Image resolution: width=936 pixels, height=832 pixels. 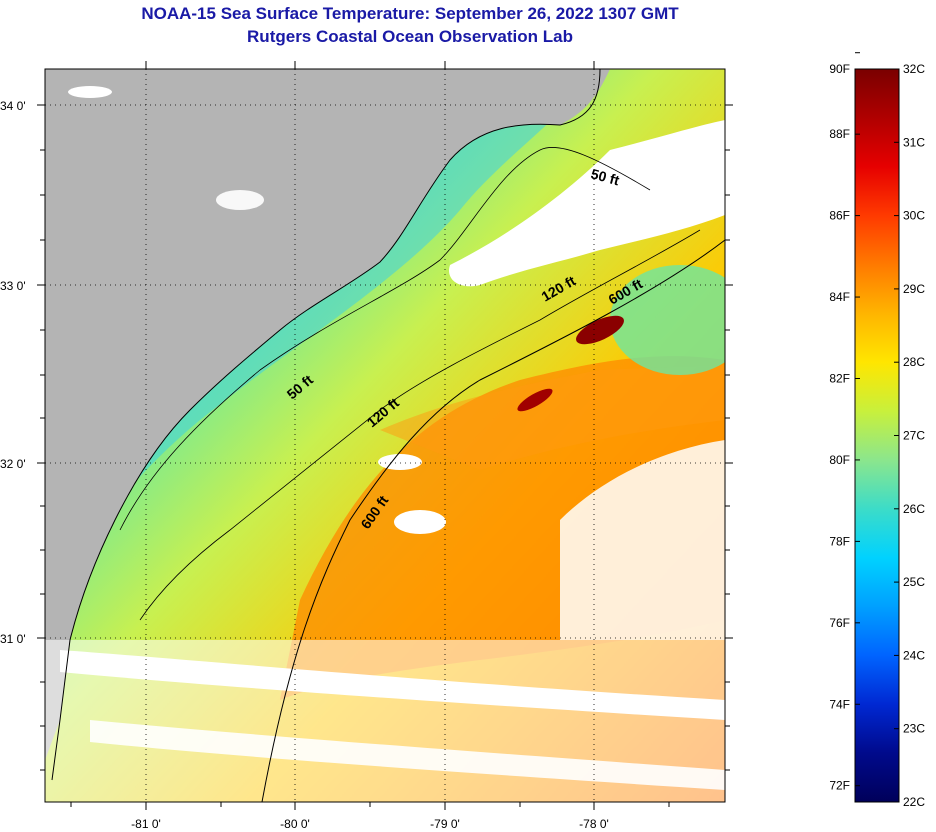 What do you see at coordinates (839, 786) in the screenshot?
I see `colorbar-label-f: 72F` at bounding box center [839, 786].